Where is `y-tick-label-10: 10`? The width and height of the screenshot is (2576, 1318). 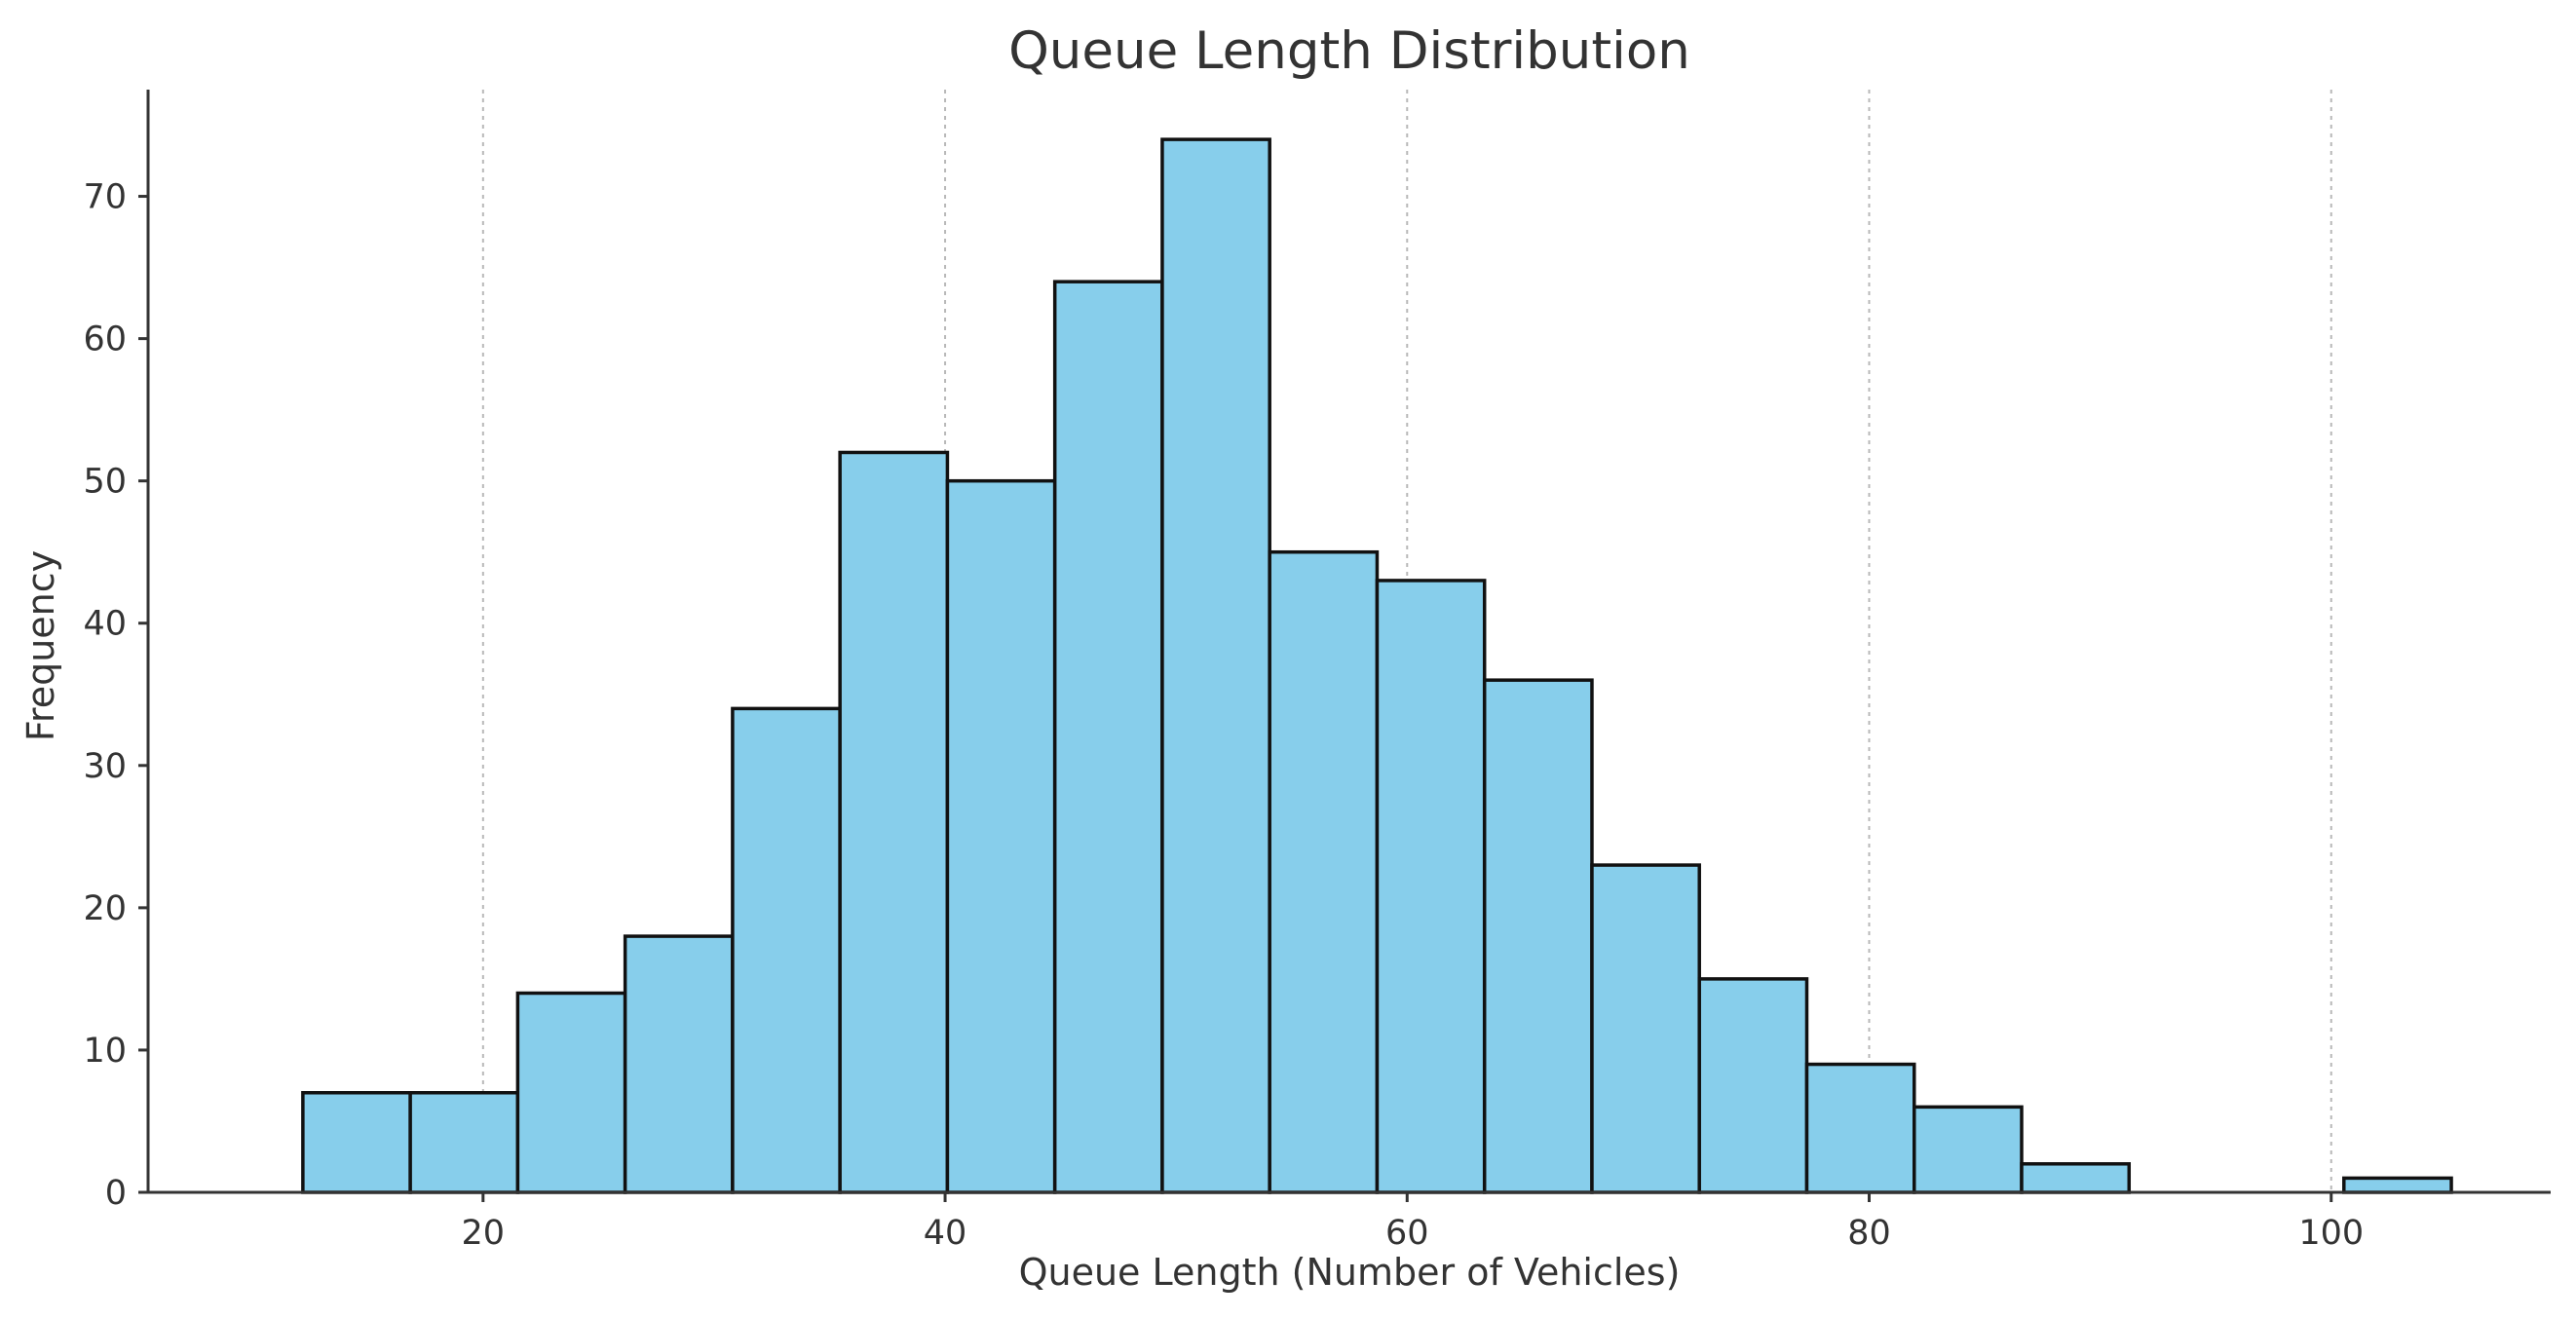
y-tick-label-10: 10 is located at coordinates (105, 1052).